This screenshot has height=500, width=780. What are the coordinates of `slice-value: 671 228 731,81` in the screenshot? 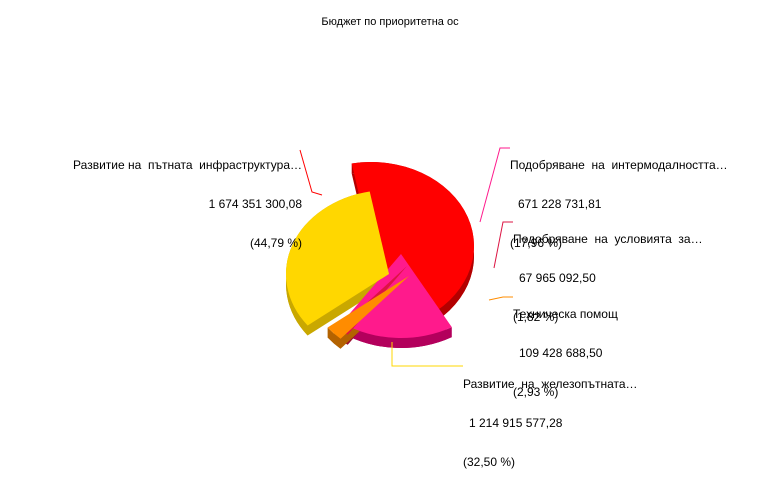 It's located at (560, 204).